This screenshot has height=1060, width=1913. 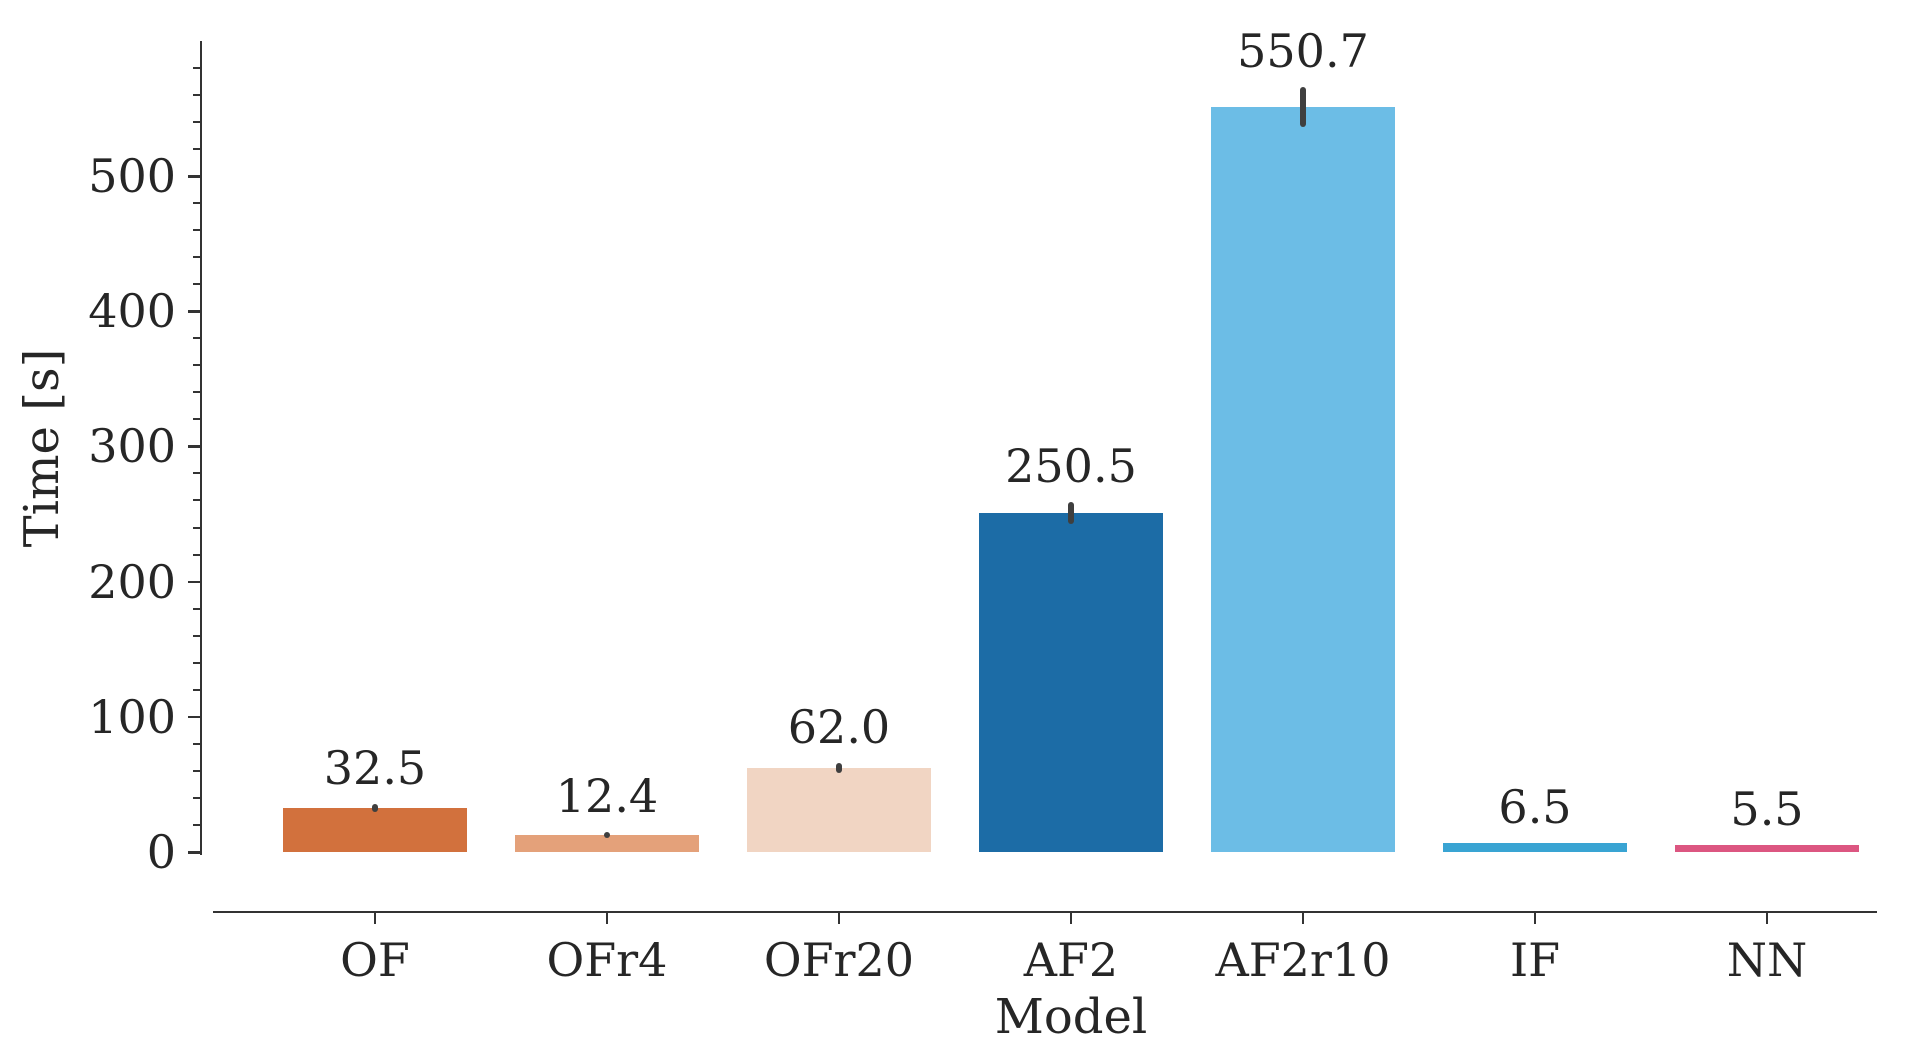 I want to click on x-tick-label-af2: AF2, so click(x=1071, y=960).